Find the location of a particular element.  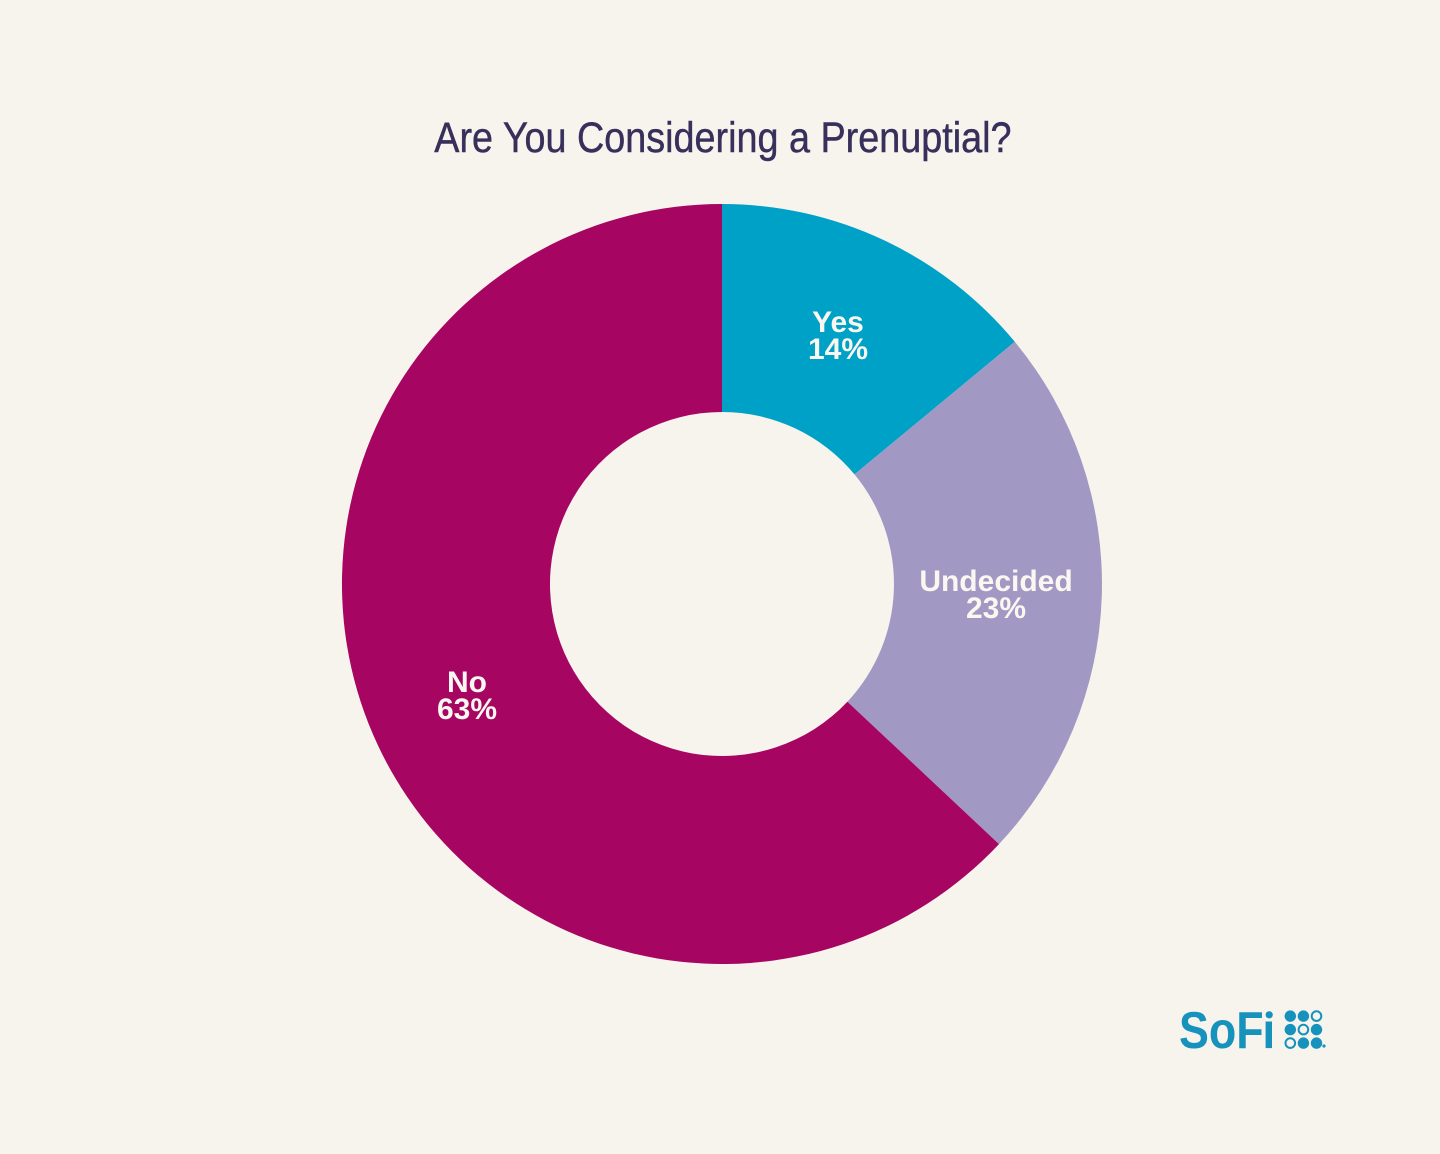

svg-text: SoF is located at coordinates (1221, 1031).